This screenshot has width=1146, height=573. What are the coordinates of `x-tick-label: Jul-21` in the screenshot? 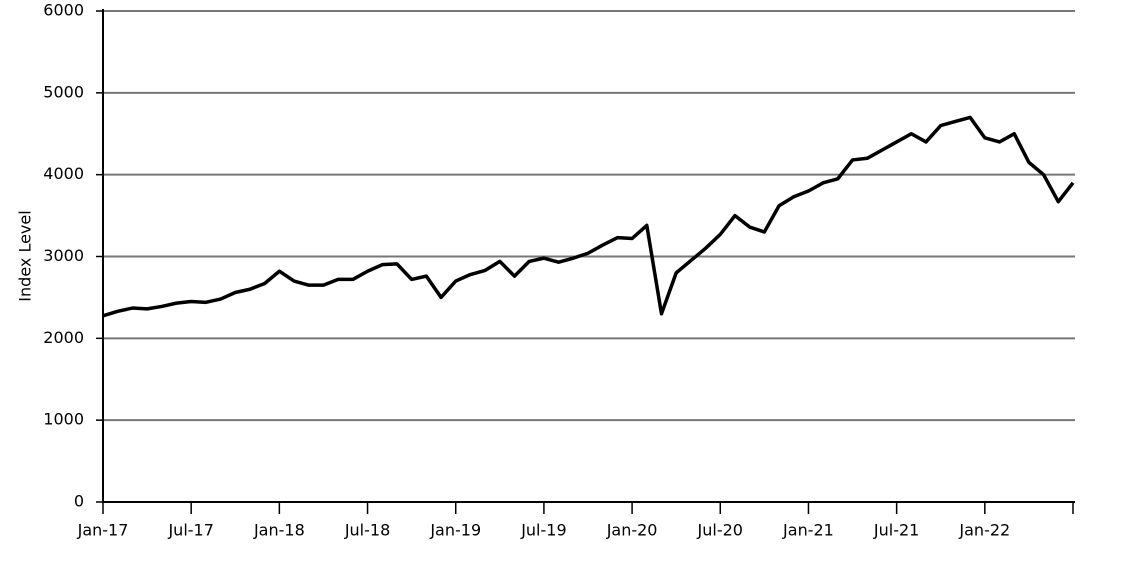 It's located at (896, 530).